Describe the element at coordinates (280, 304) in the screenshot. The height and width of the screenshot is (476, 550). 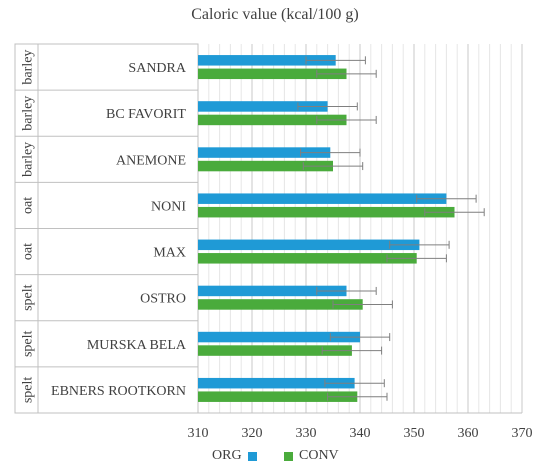
I see `bar-conv-ostro` at that location.